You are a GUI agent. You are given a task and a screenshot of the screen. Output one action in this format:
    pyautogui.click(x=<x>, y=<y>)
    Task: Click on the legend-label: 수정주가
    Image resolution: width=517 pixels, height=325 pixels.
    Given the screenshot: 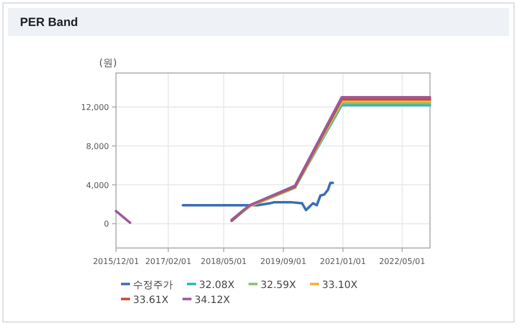 What is the action you would take?
    pyautogui.click(x=153, y=285)
    